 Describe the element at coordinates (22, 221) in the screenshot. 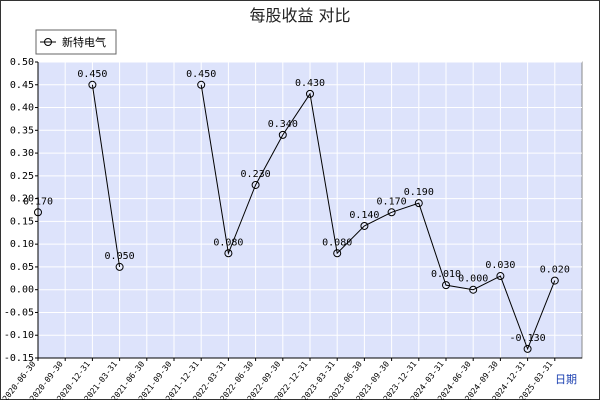

I see `y-tick-label: 0.15` at that location.